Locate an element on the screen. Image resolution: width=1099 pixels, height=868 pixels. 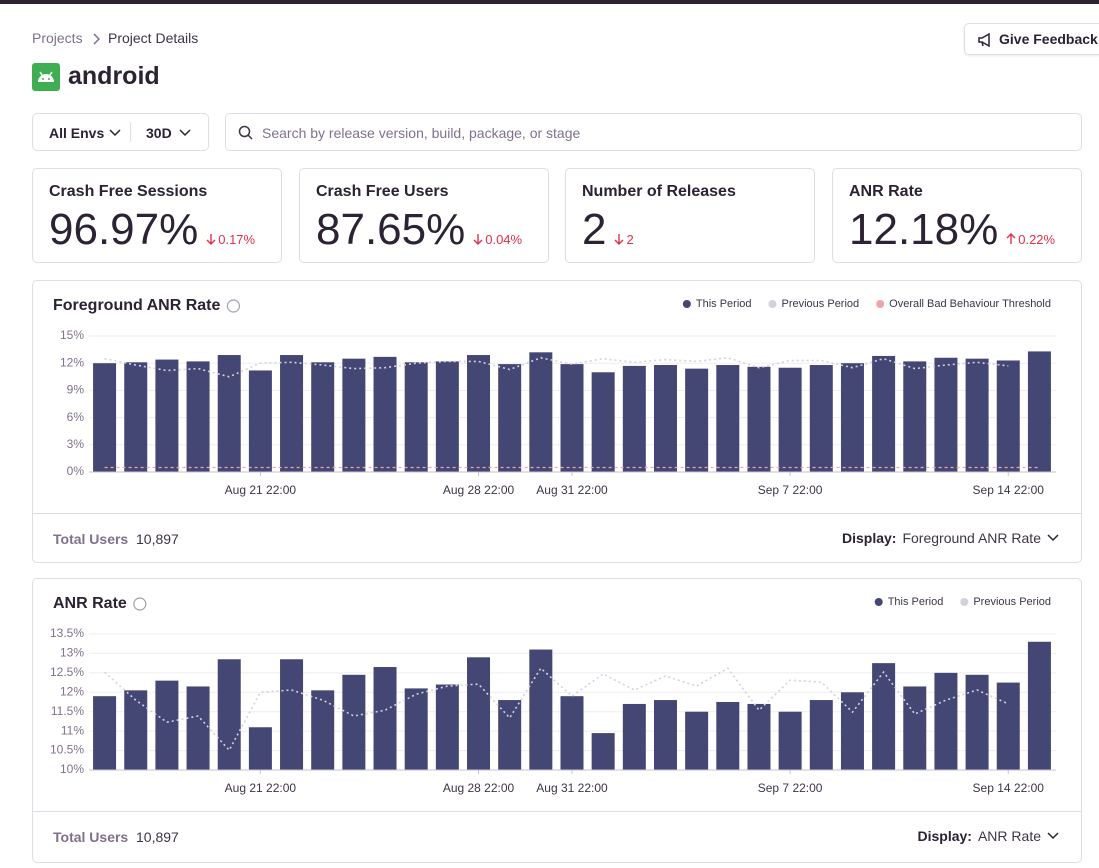
card-change-value: 0.22% is located at coordinates (1037, 239).